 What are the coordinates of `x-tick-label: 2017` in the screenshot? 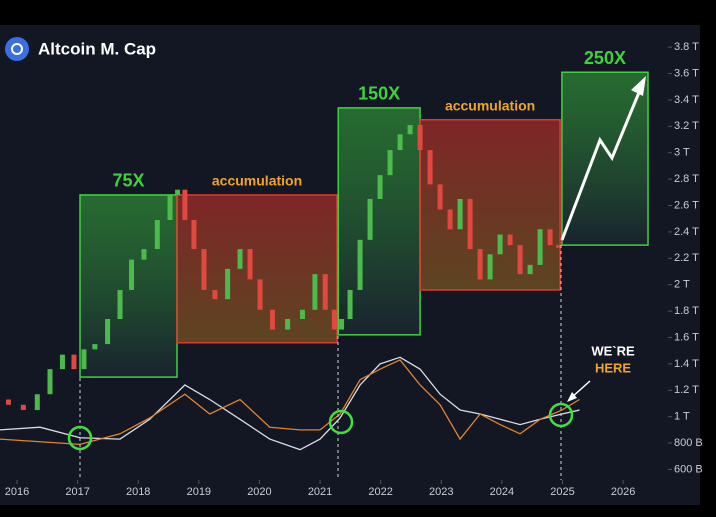 It's located at (77, 492).